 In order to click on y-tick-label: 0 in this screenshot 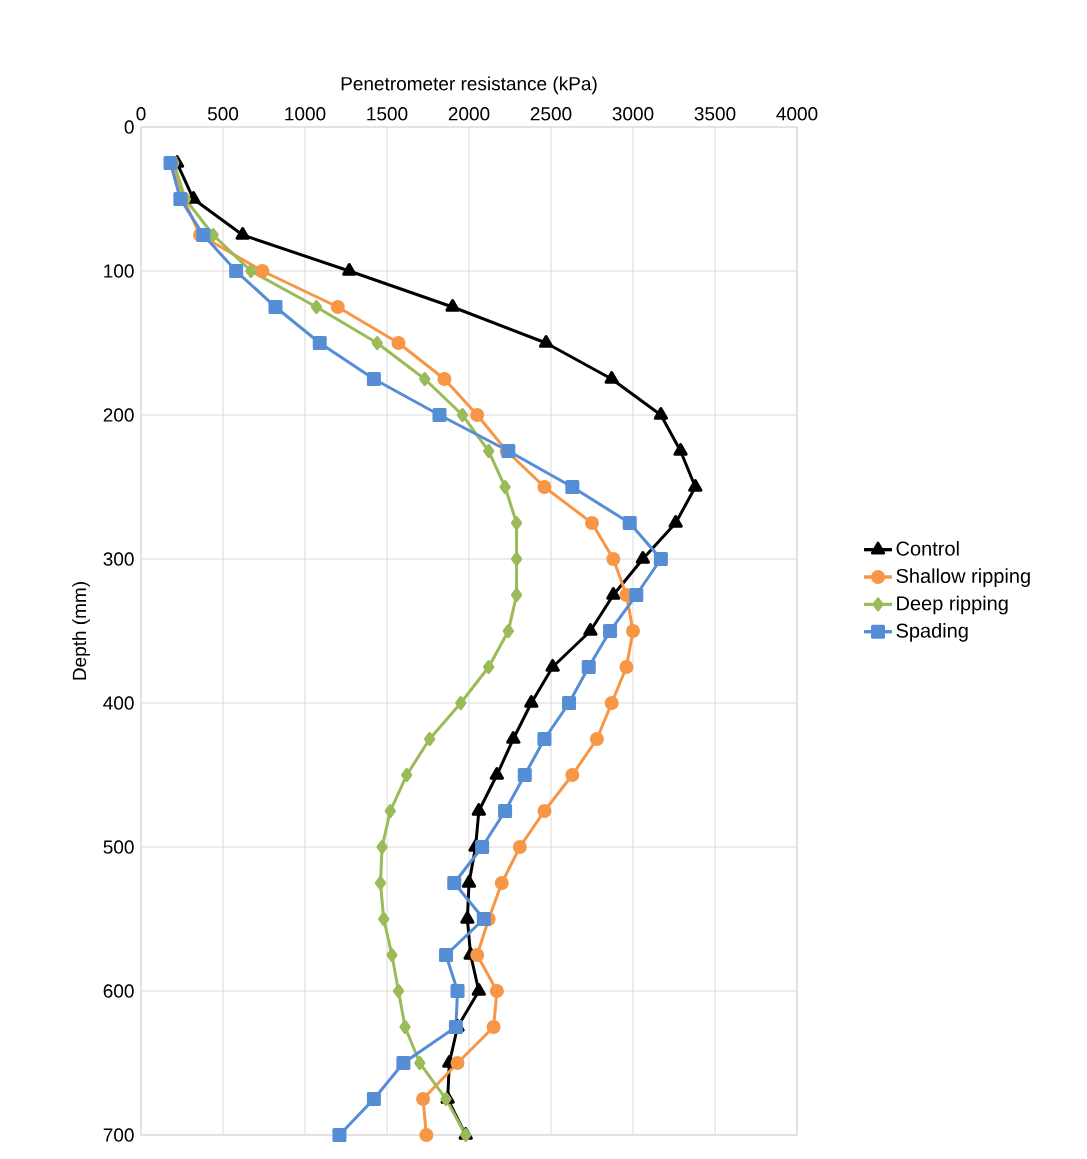, I will do `click(129, 127)`.